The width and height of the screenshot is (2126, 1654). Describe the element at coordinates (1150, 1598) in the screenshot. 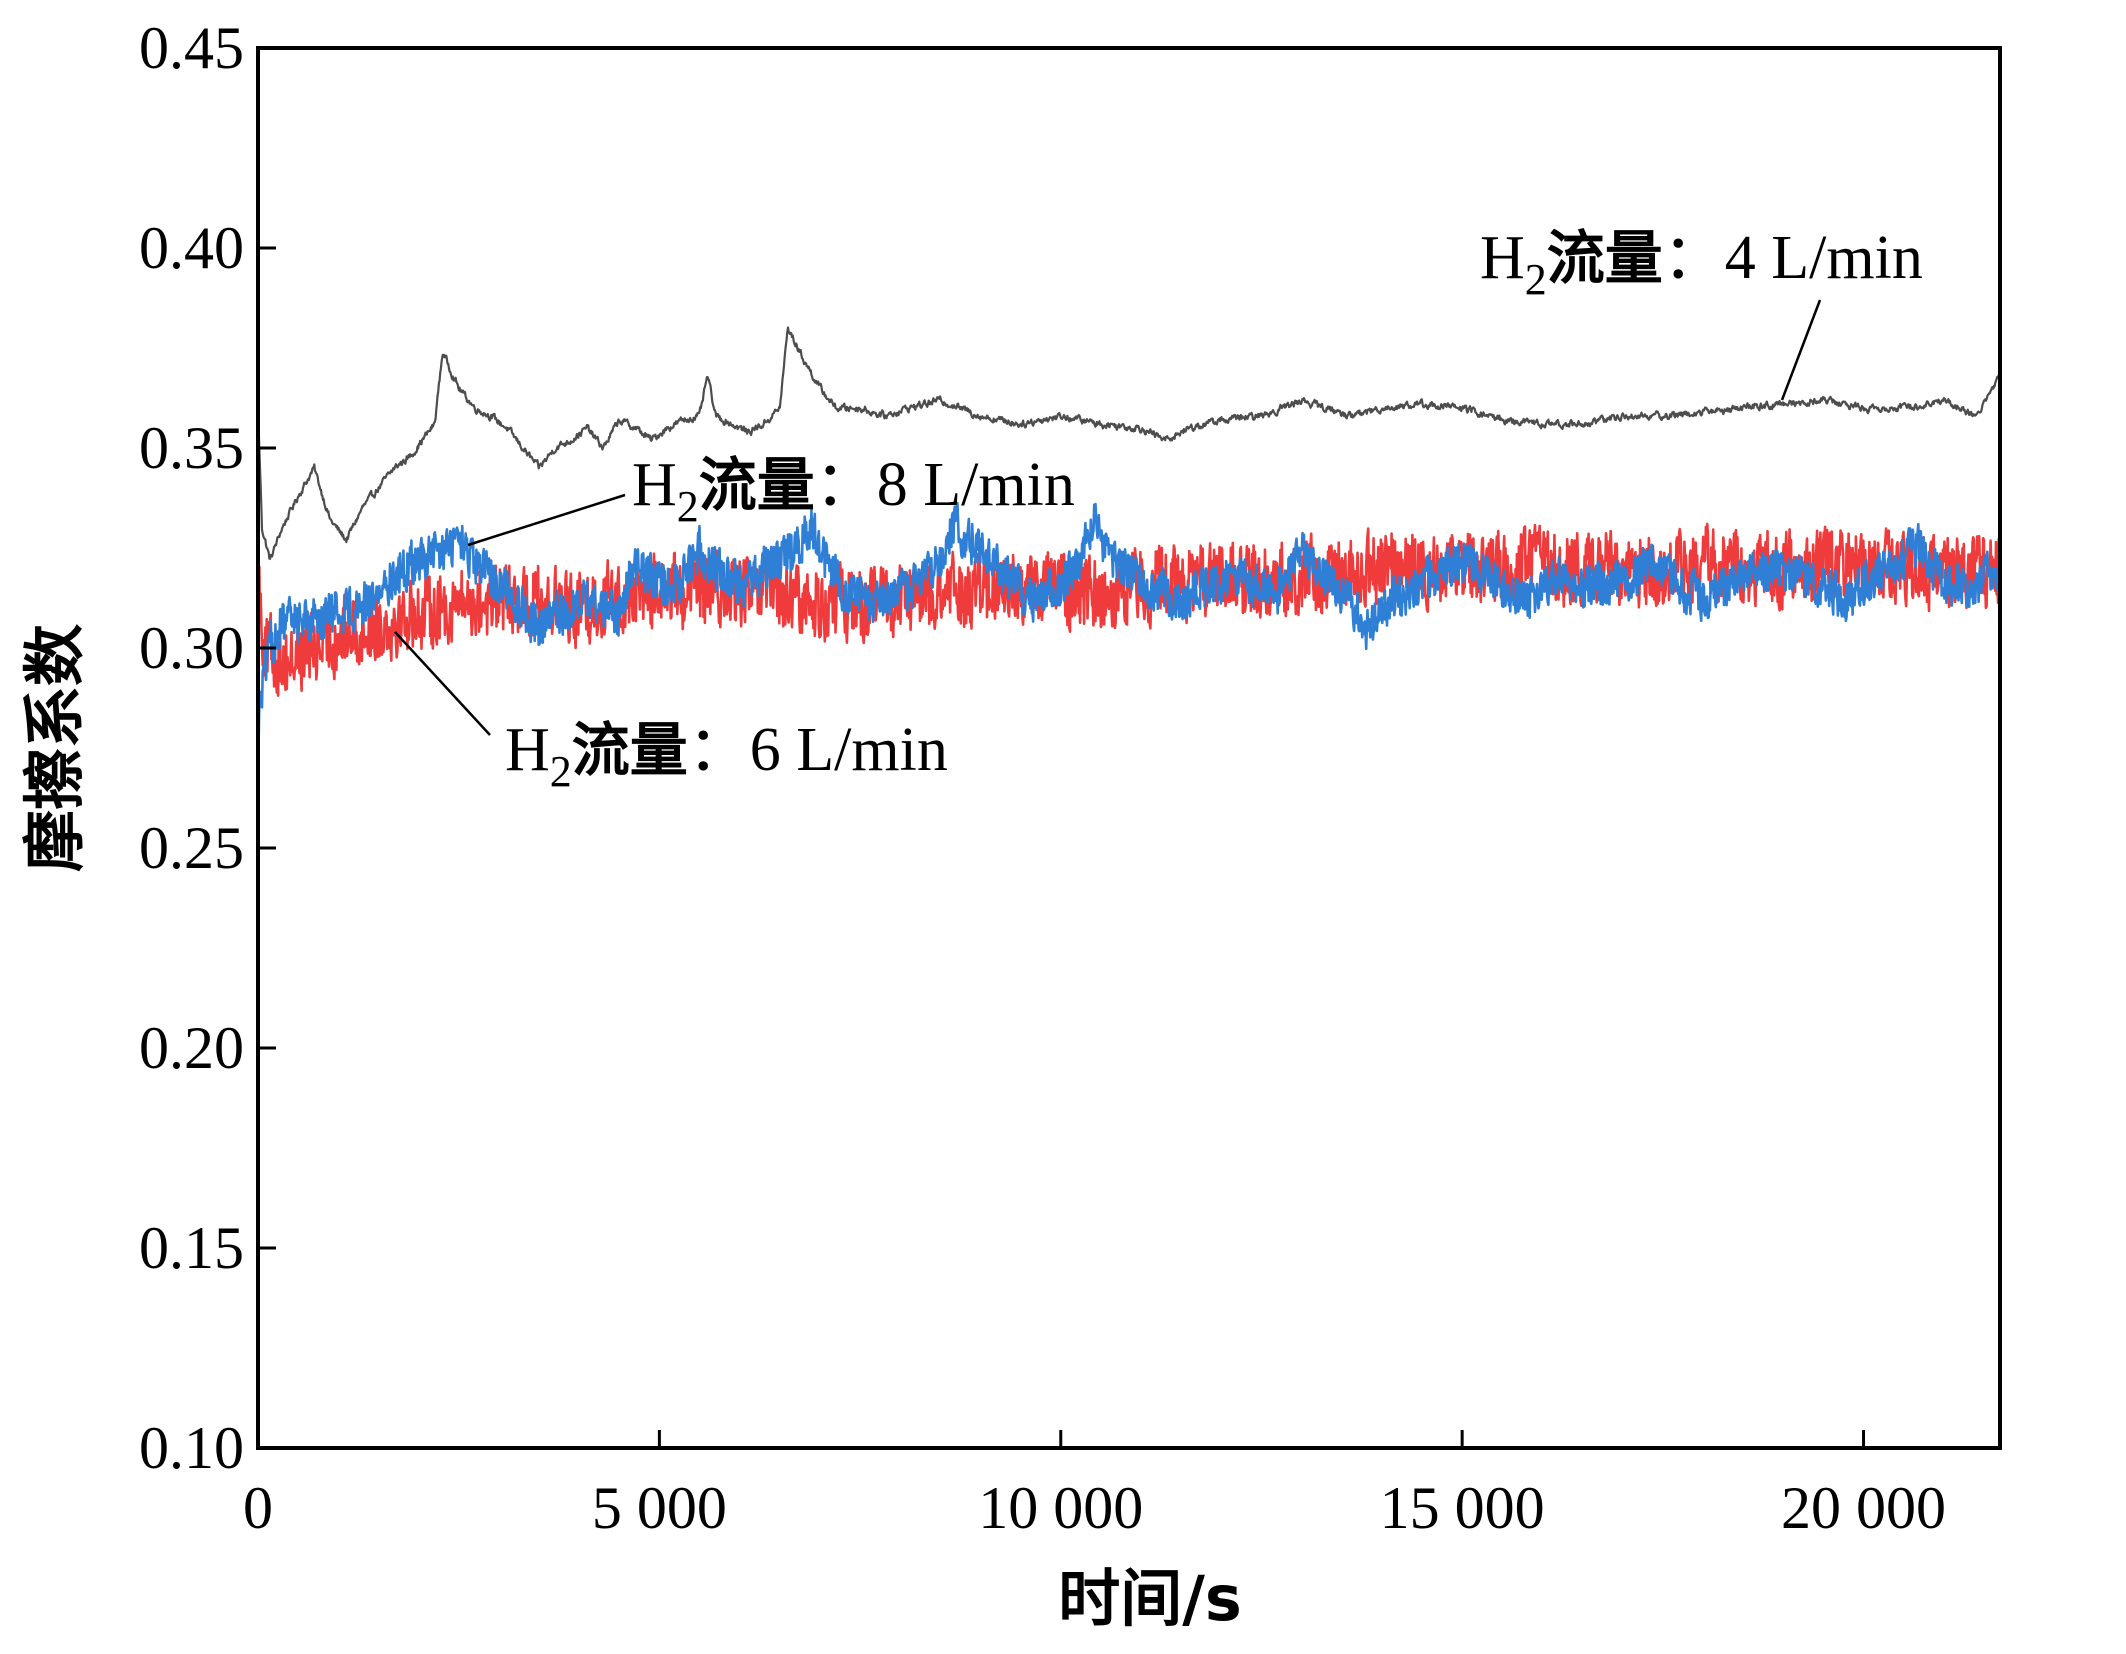

I see `x-axis-title: 时间/s` at that location.